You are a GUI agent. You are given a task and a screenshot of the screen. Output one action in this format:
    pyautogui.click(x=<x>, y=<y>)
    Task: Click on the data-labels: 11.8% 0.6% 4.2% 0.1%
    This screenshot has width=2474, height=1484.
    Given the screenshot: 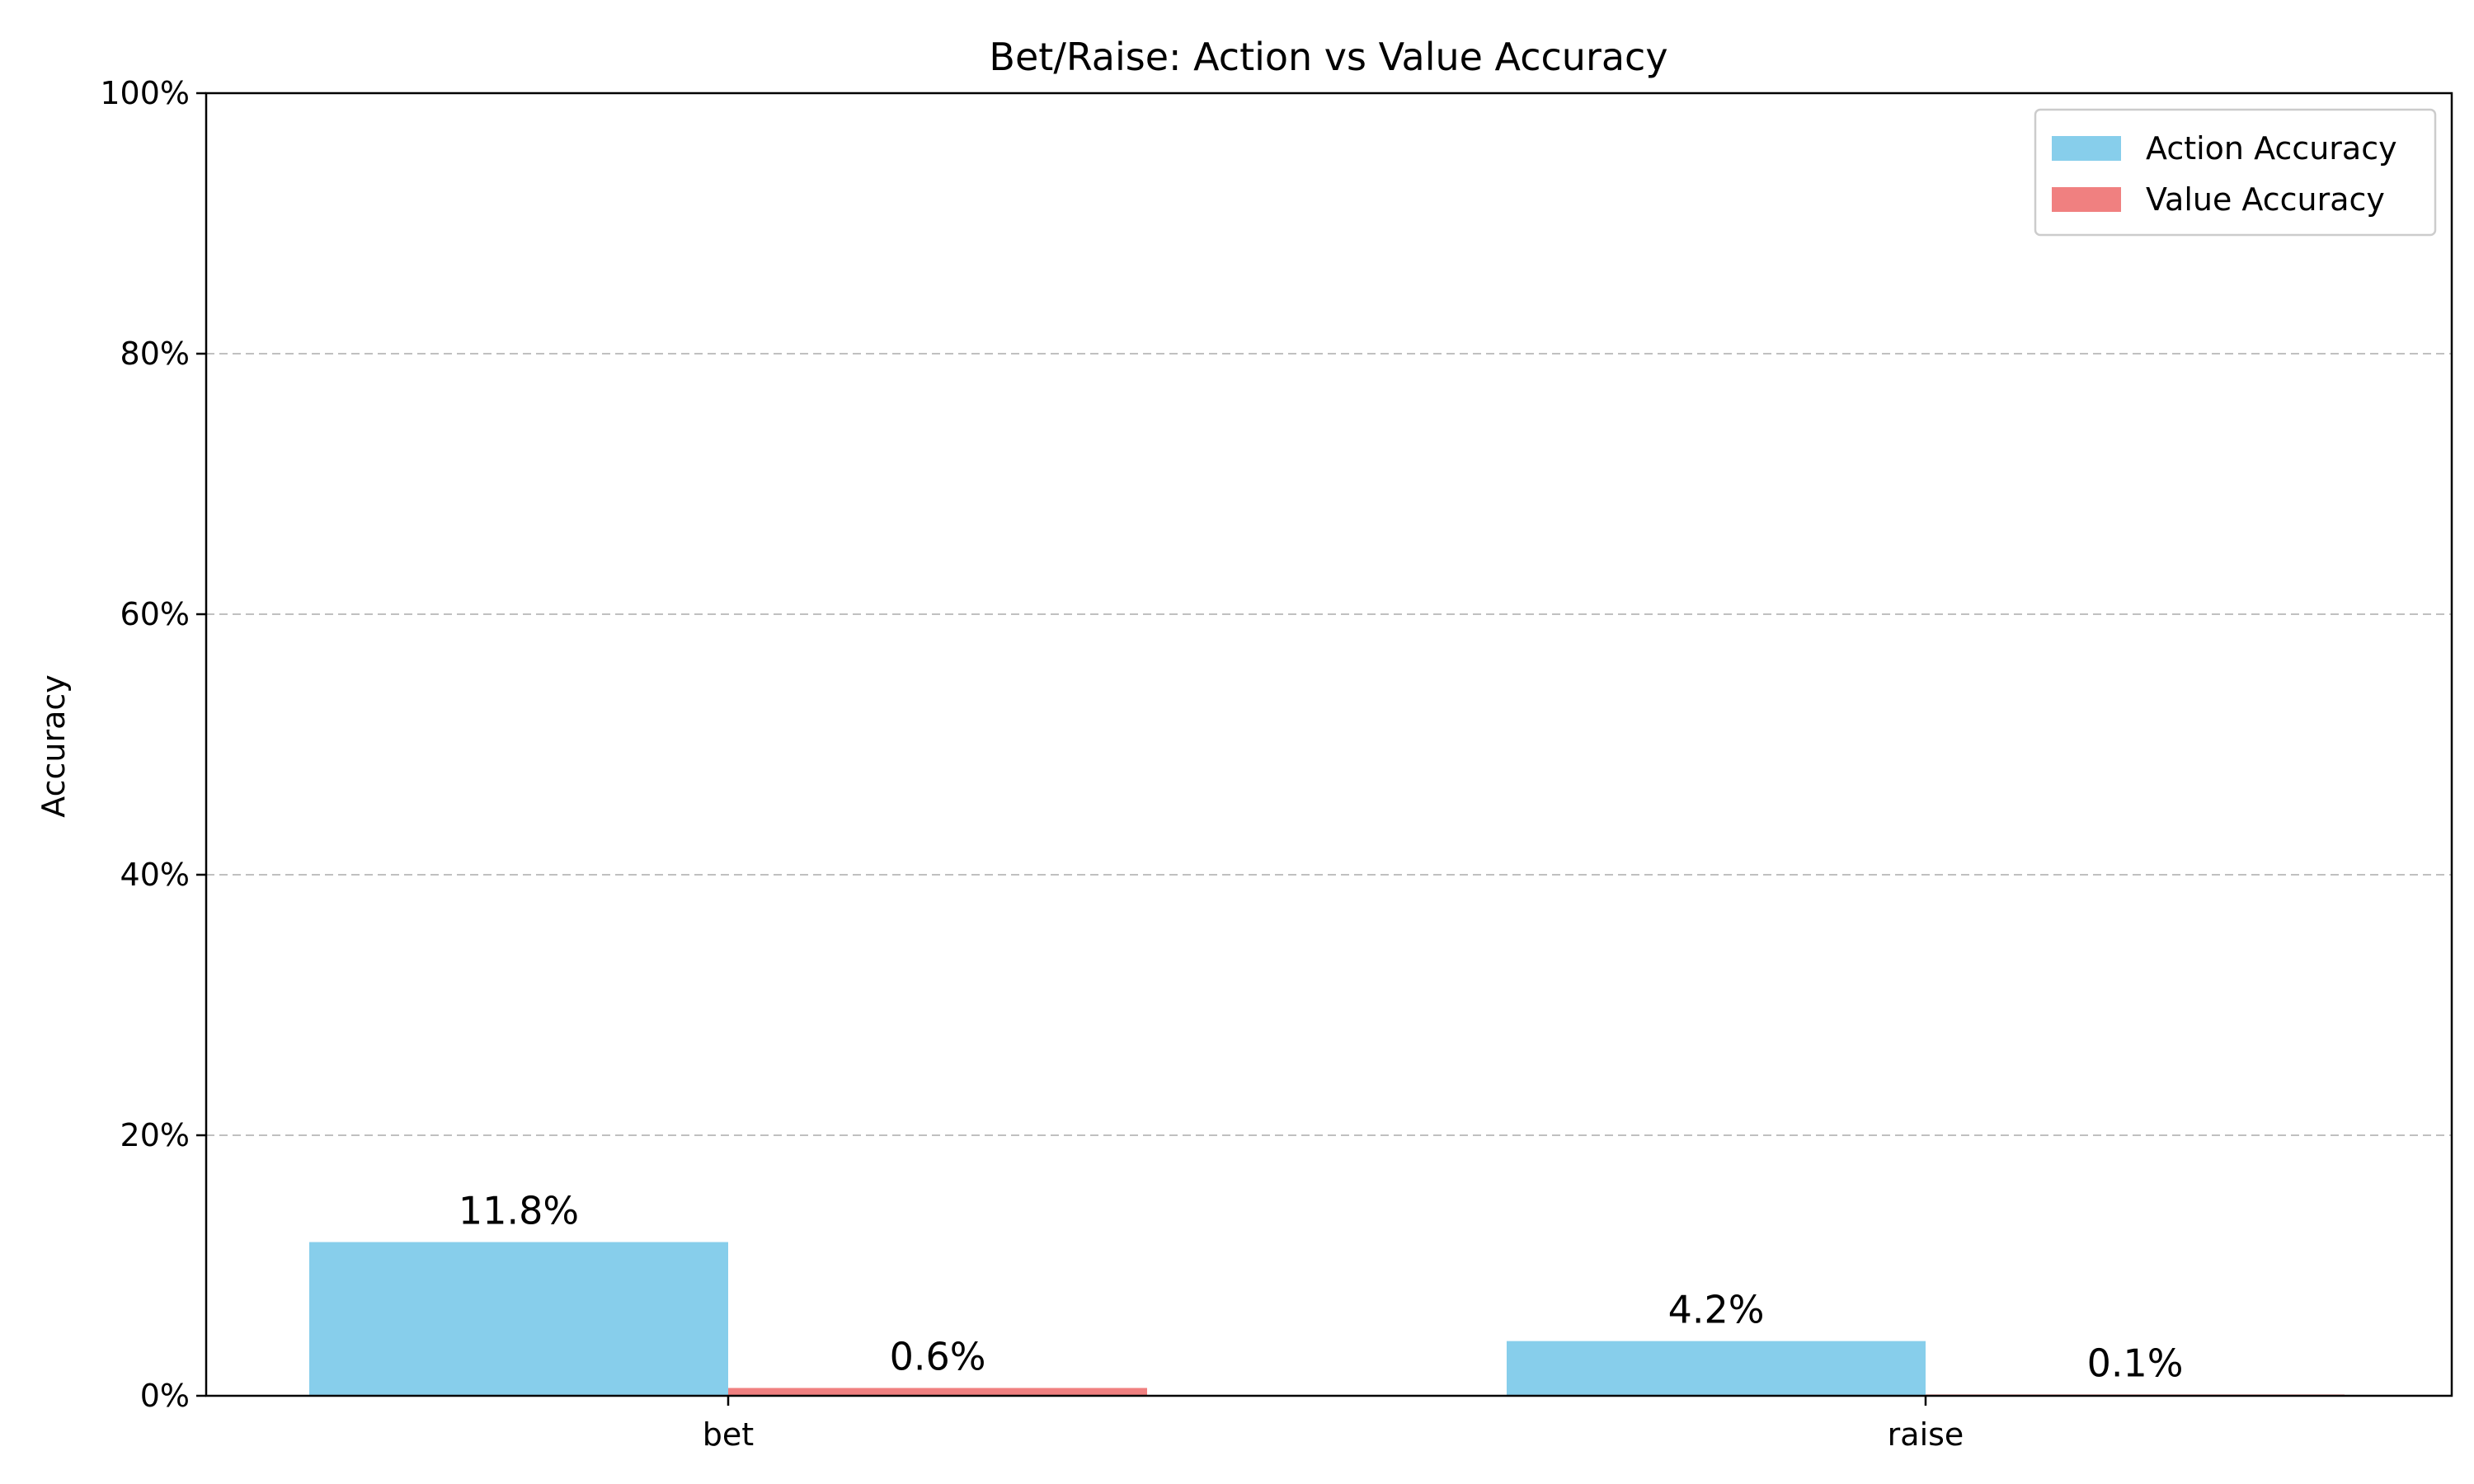 What is the action you would take?
    pyautogui.click(x=1321, y=1287)
    